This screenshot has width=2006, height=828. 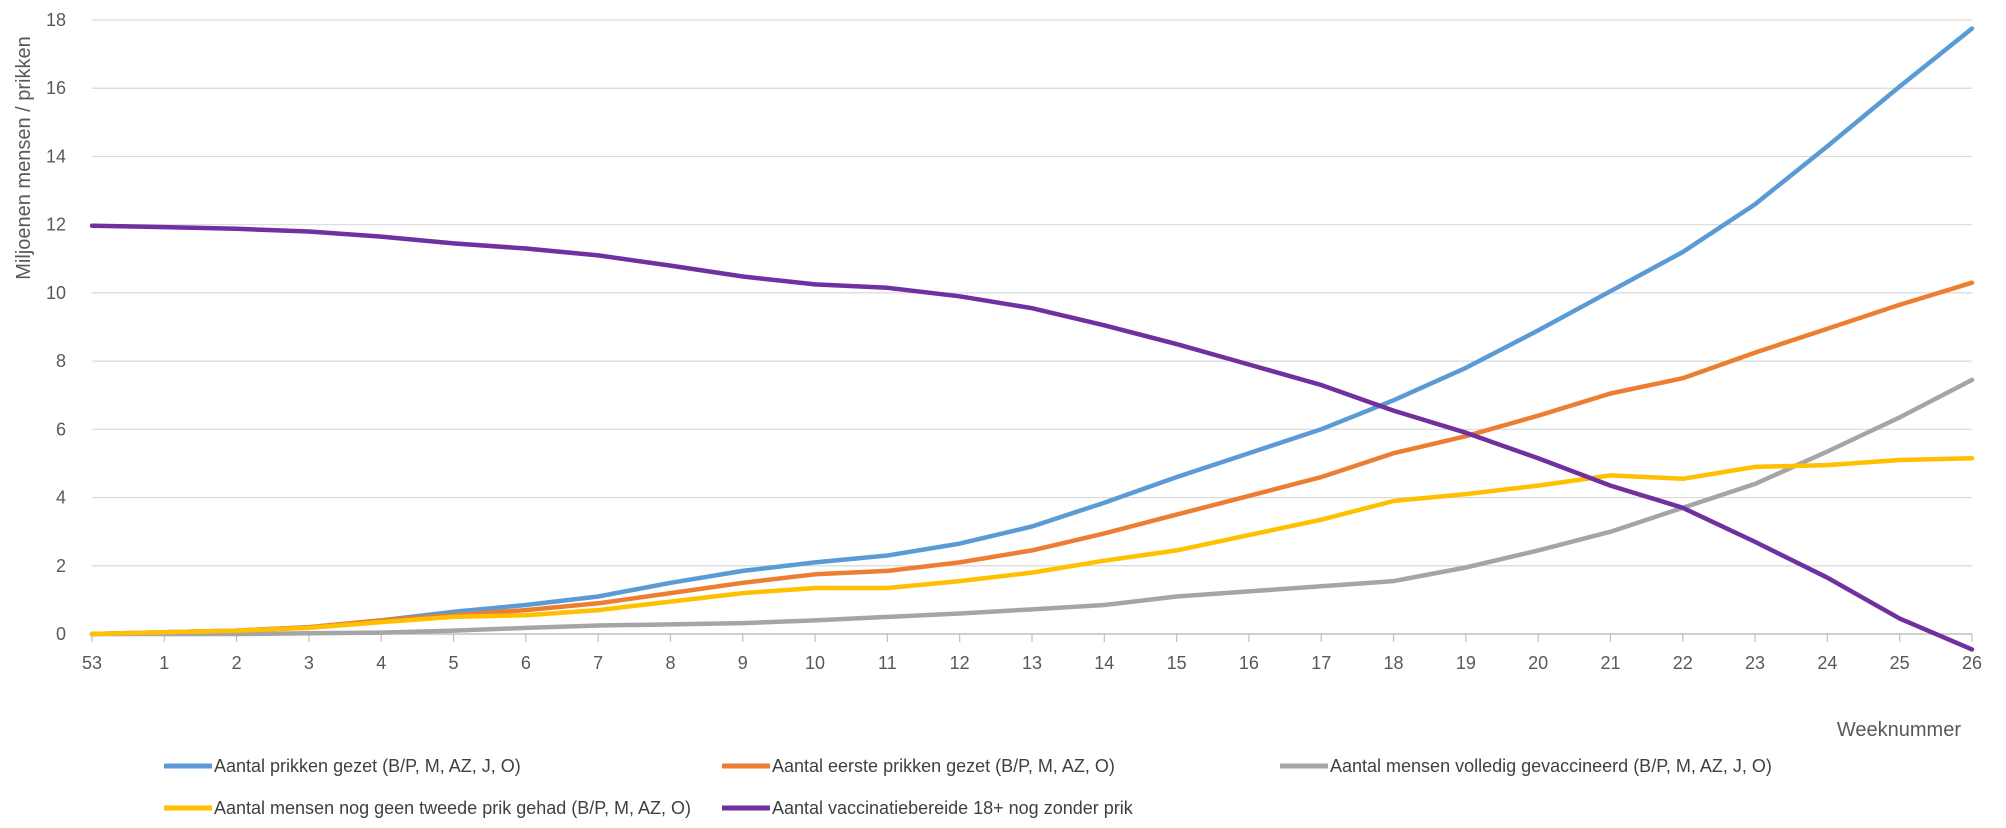 What do you see at coordinates (1177, 663) in the screenshot?
I see `x-tick-label: 15` at bounding box center [1177, 663].